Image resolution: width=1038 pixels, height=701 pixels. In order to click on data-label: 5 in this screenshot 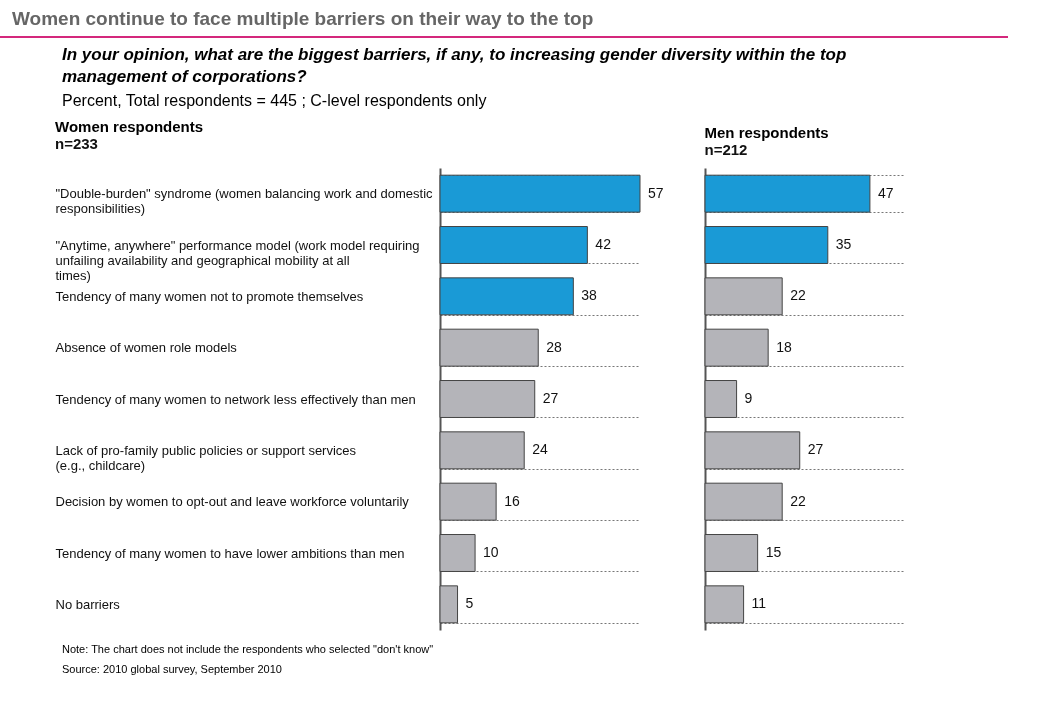, I will do `click(469, 603)`.